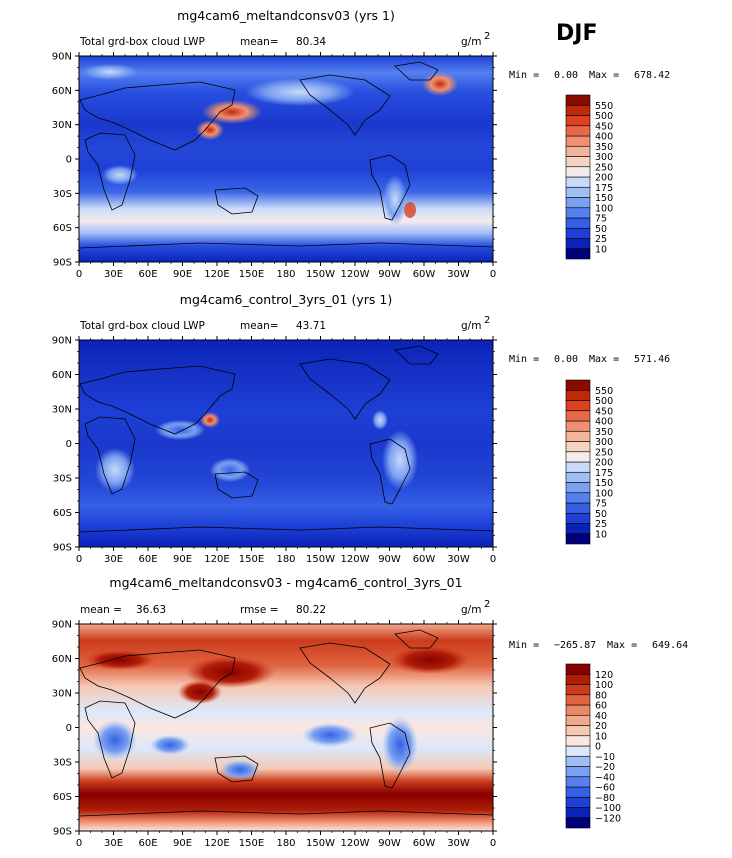 Image resolution: width=732 pixels, height=858 pixels. What do you see at coordinates (62, 57) in the screenshot?
I see `lat-tick-label: 90N` at bounding box center [62, 57].